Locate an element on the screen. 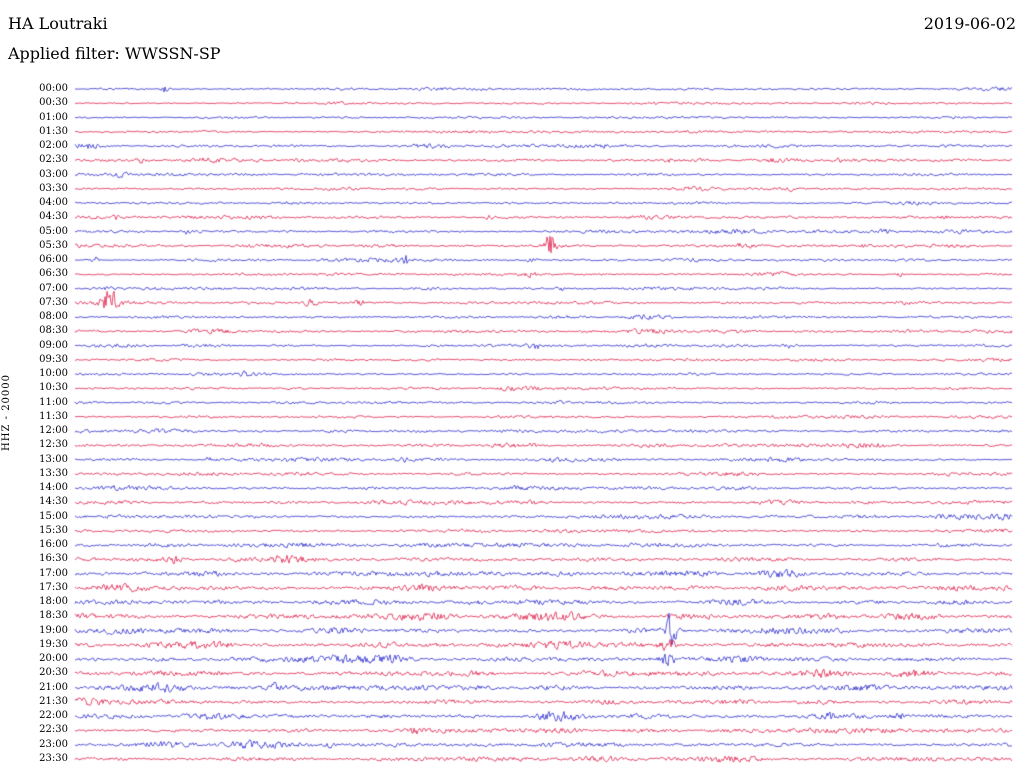 Image resolution: width=1024 pixels, height=780 pixels. time-label: 00:00 is located at coordinates (53, 88).